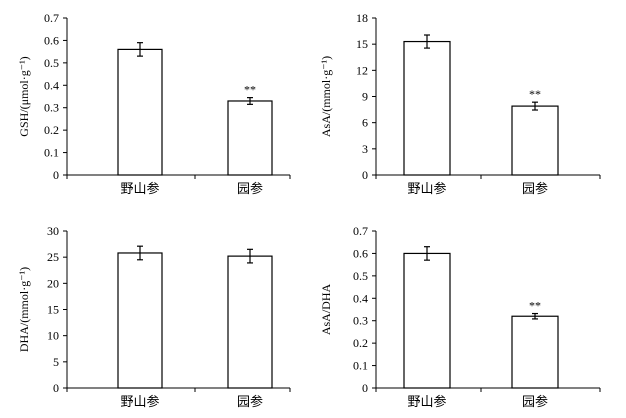 The width and height of the screenshot is (626, 418). I want to click on y-axis-label: AsA/DHA, so click(326, 310).